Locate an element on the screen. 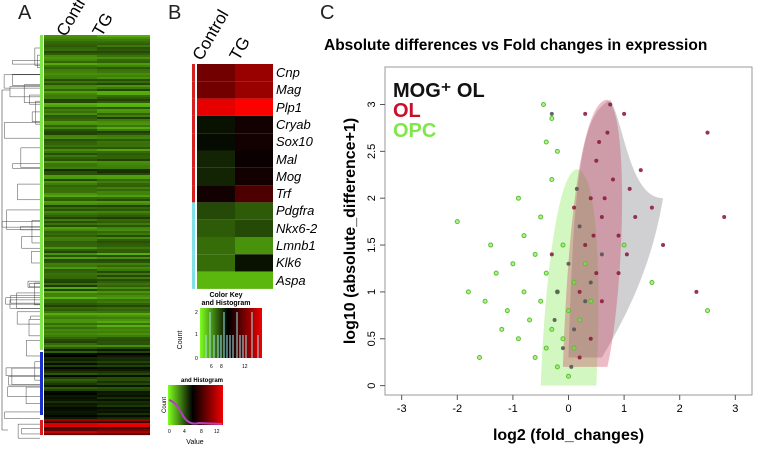  key1-xtick: 6 is located at coordinates (211, 367).